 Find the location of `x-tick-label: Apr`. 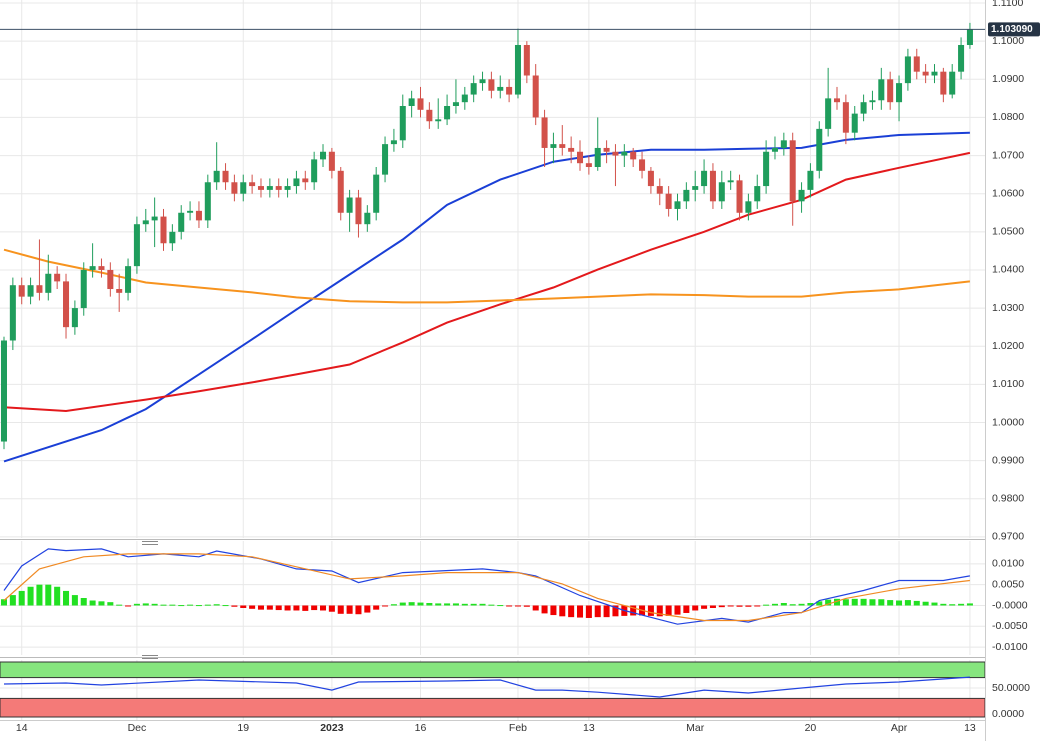

x-tick-label: Apr is located at coordinates (899, 728).